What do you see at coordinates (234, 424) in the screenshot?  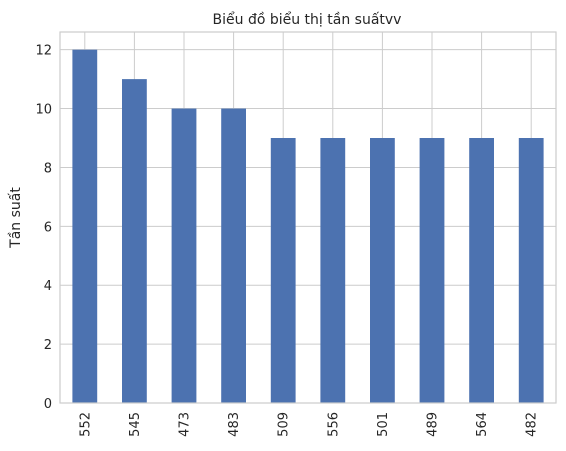 I see `x-tick-label: 483` at bounding box center [234, 424].